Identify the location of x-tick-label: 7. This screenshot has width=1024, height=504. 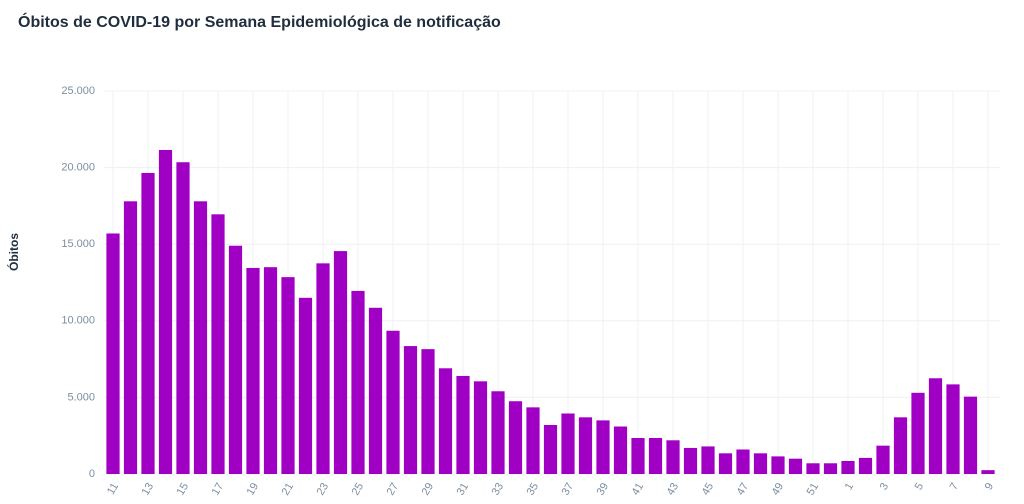
(954, 486).